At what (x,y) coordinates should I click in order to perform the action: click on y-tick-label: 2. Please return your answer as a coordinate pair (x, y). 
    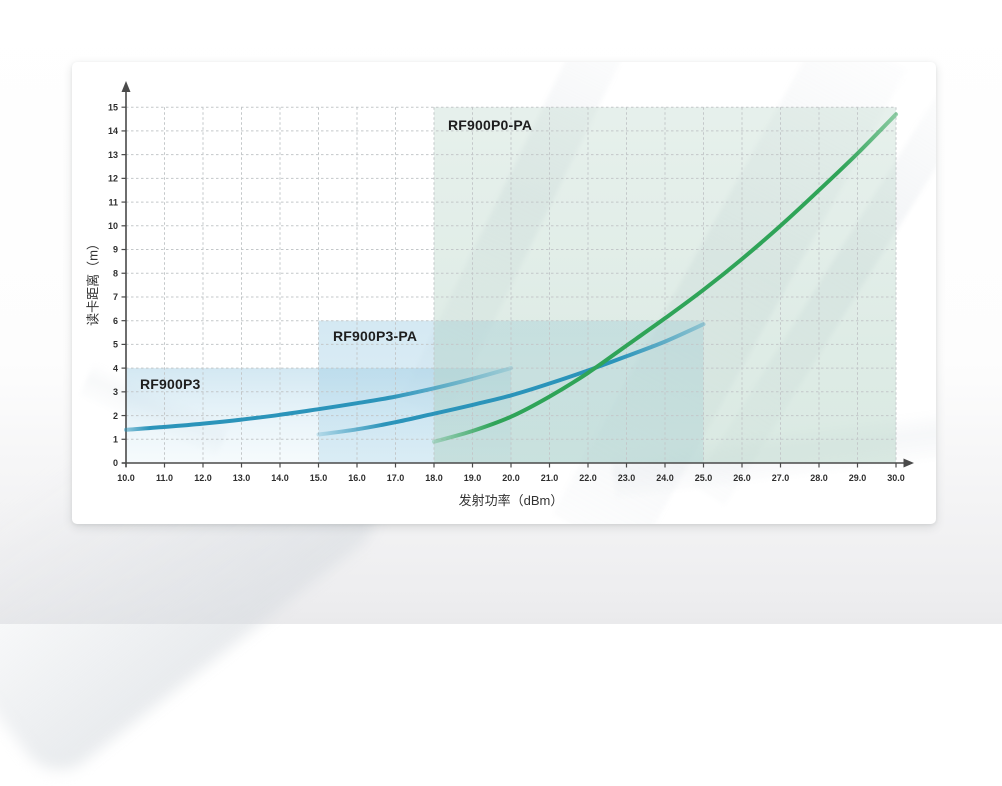
    Looking at the image, I should click on (115, 416).